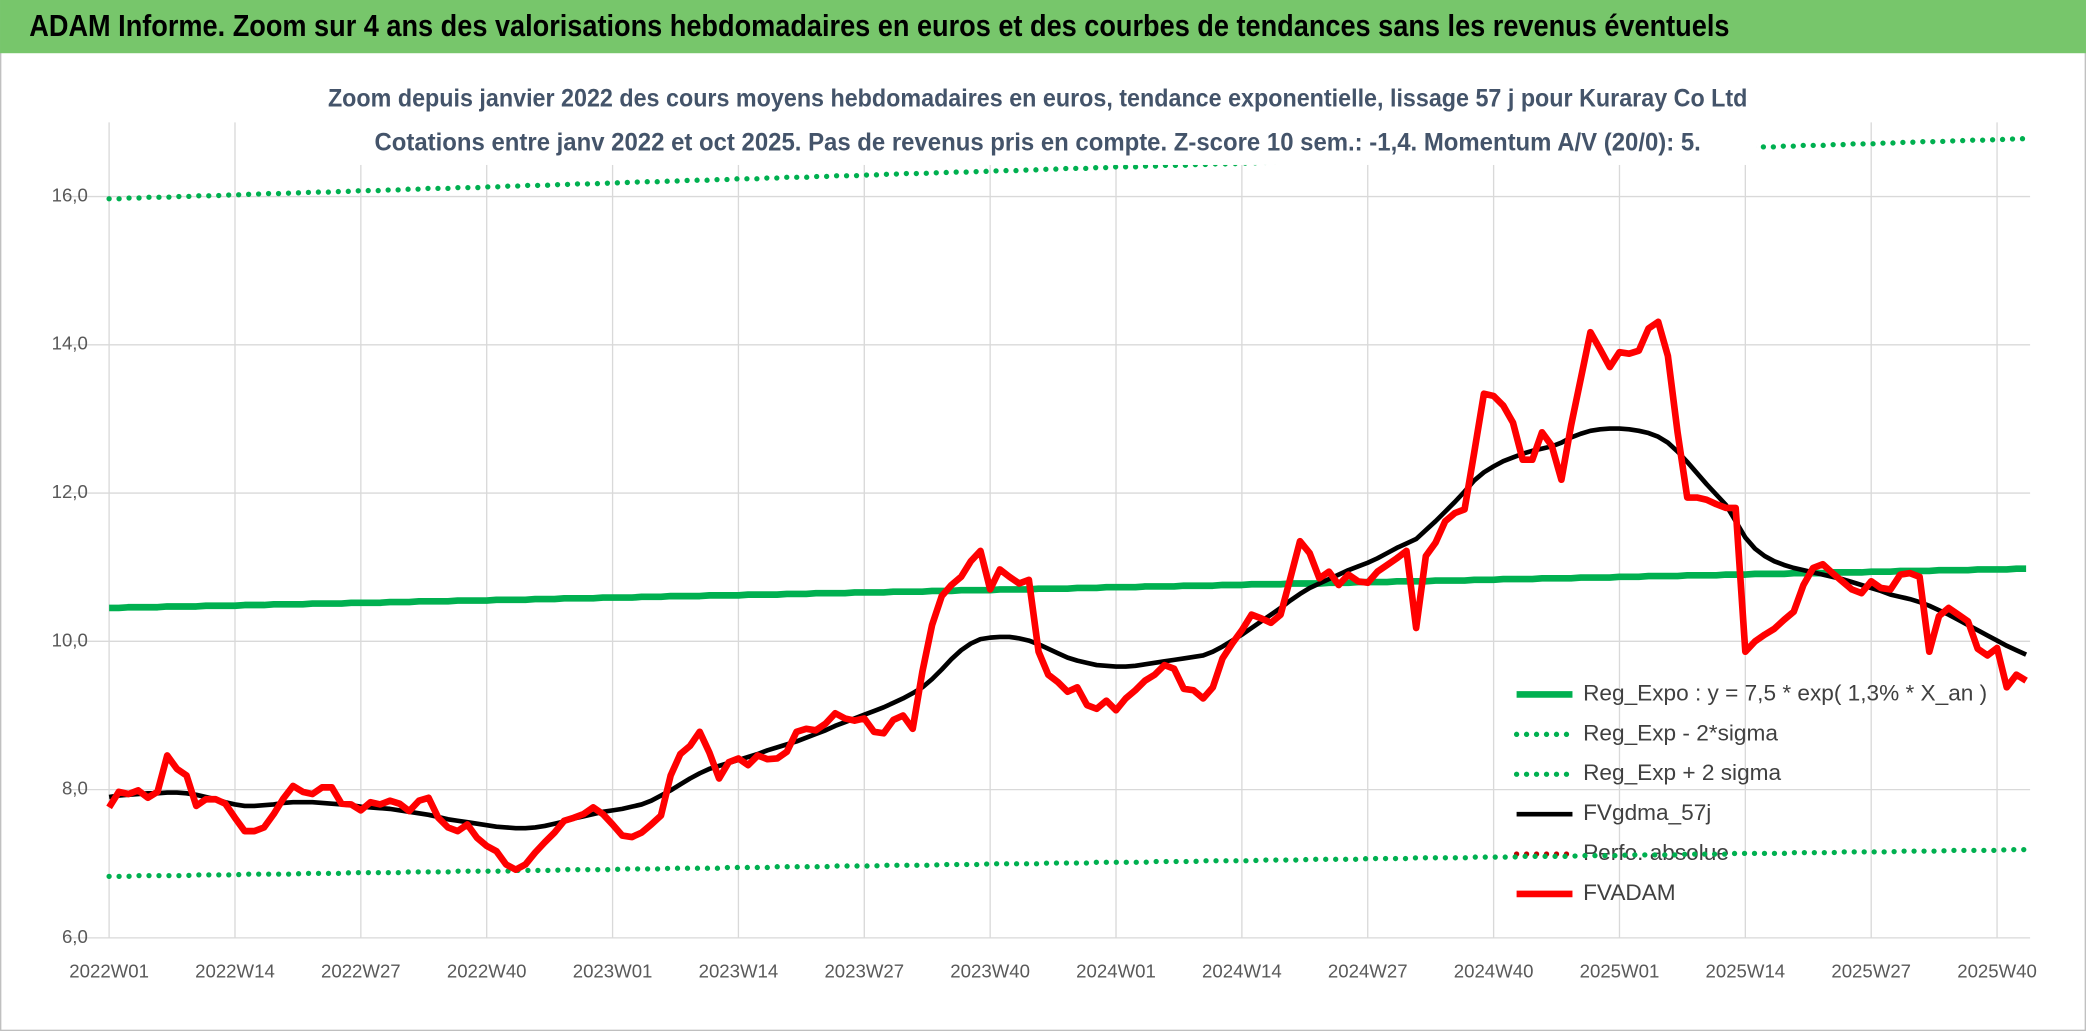 This screenshot has width=2086, height=1031. What do you see at coordinates (70, 194) in the screenshot?
I see `y-tick-label: 16,0` at bounding box center [70, 194].